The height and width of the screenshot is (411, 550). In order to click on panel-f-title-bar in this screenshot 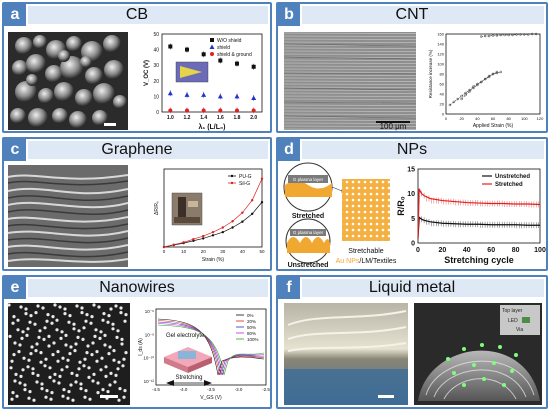, I will do `click(423, 288)`.